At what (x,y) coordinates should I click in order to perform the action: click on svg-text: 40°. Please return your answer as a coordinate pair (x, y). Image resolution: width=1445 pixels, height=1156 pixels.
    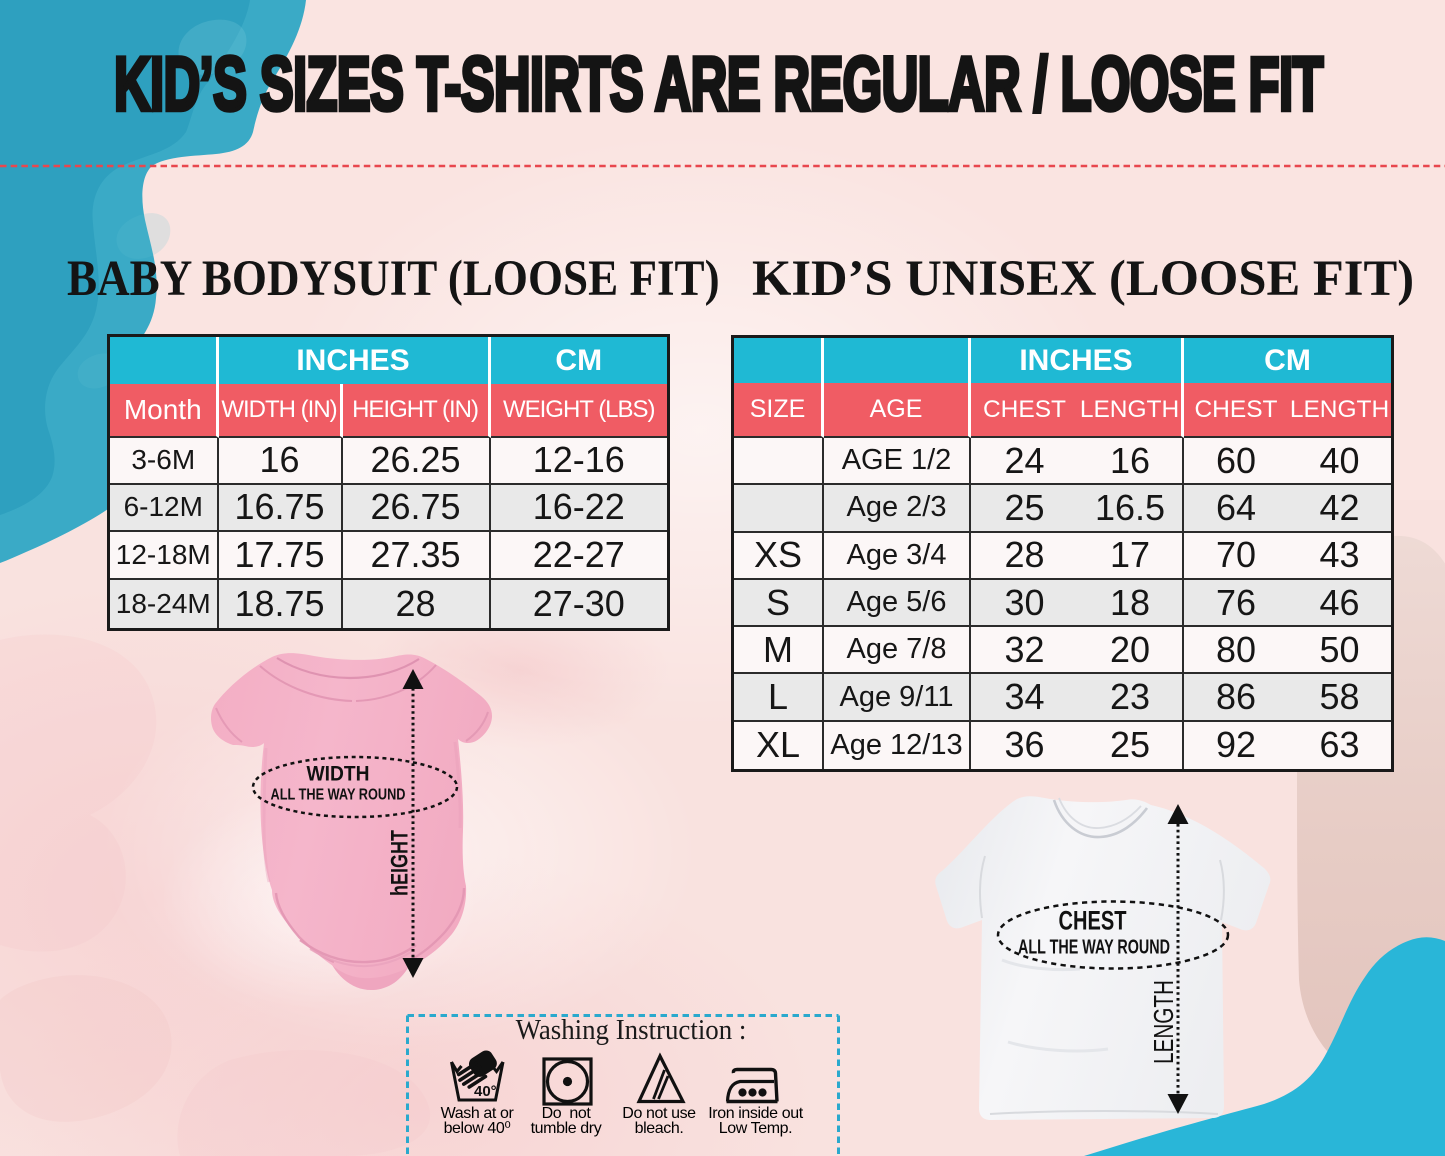
    Looking at the image, I should click on (485, 1091).